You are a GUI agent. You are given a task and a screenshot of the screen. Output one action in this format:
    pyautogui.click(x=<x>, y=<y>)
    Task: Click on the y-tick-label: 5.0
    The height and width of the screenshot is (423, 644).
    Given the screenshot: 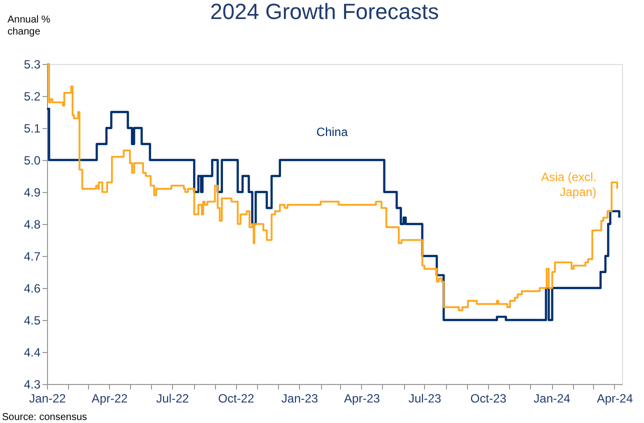 What is the action you would take?
    pyautogui.click(x=32, y=161)
    